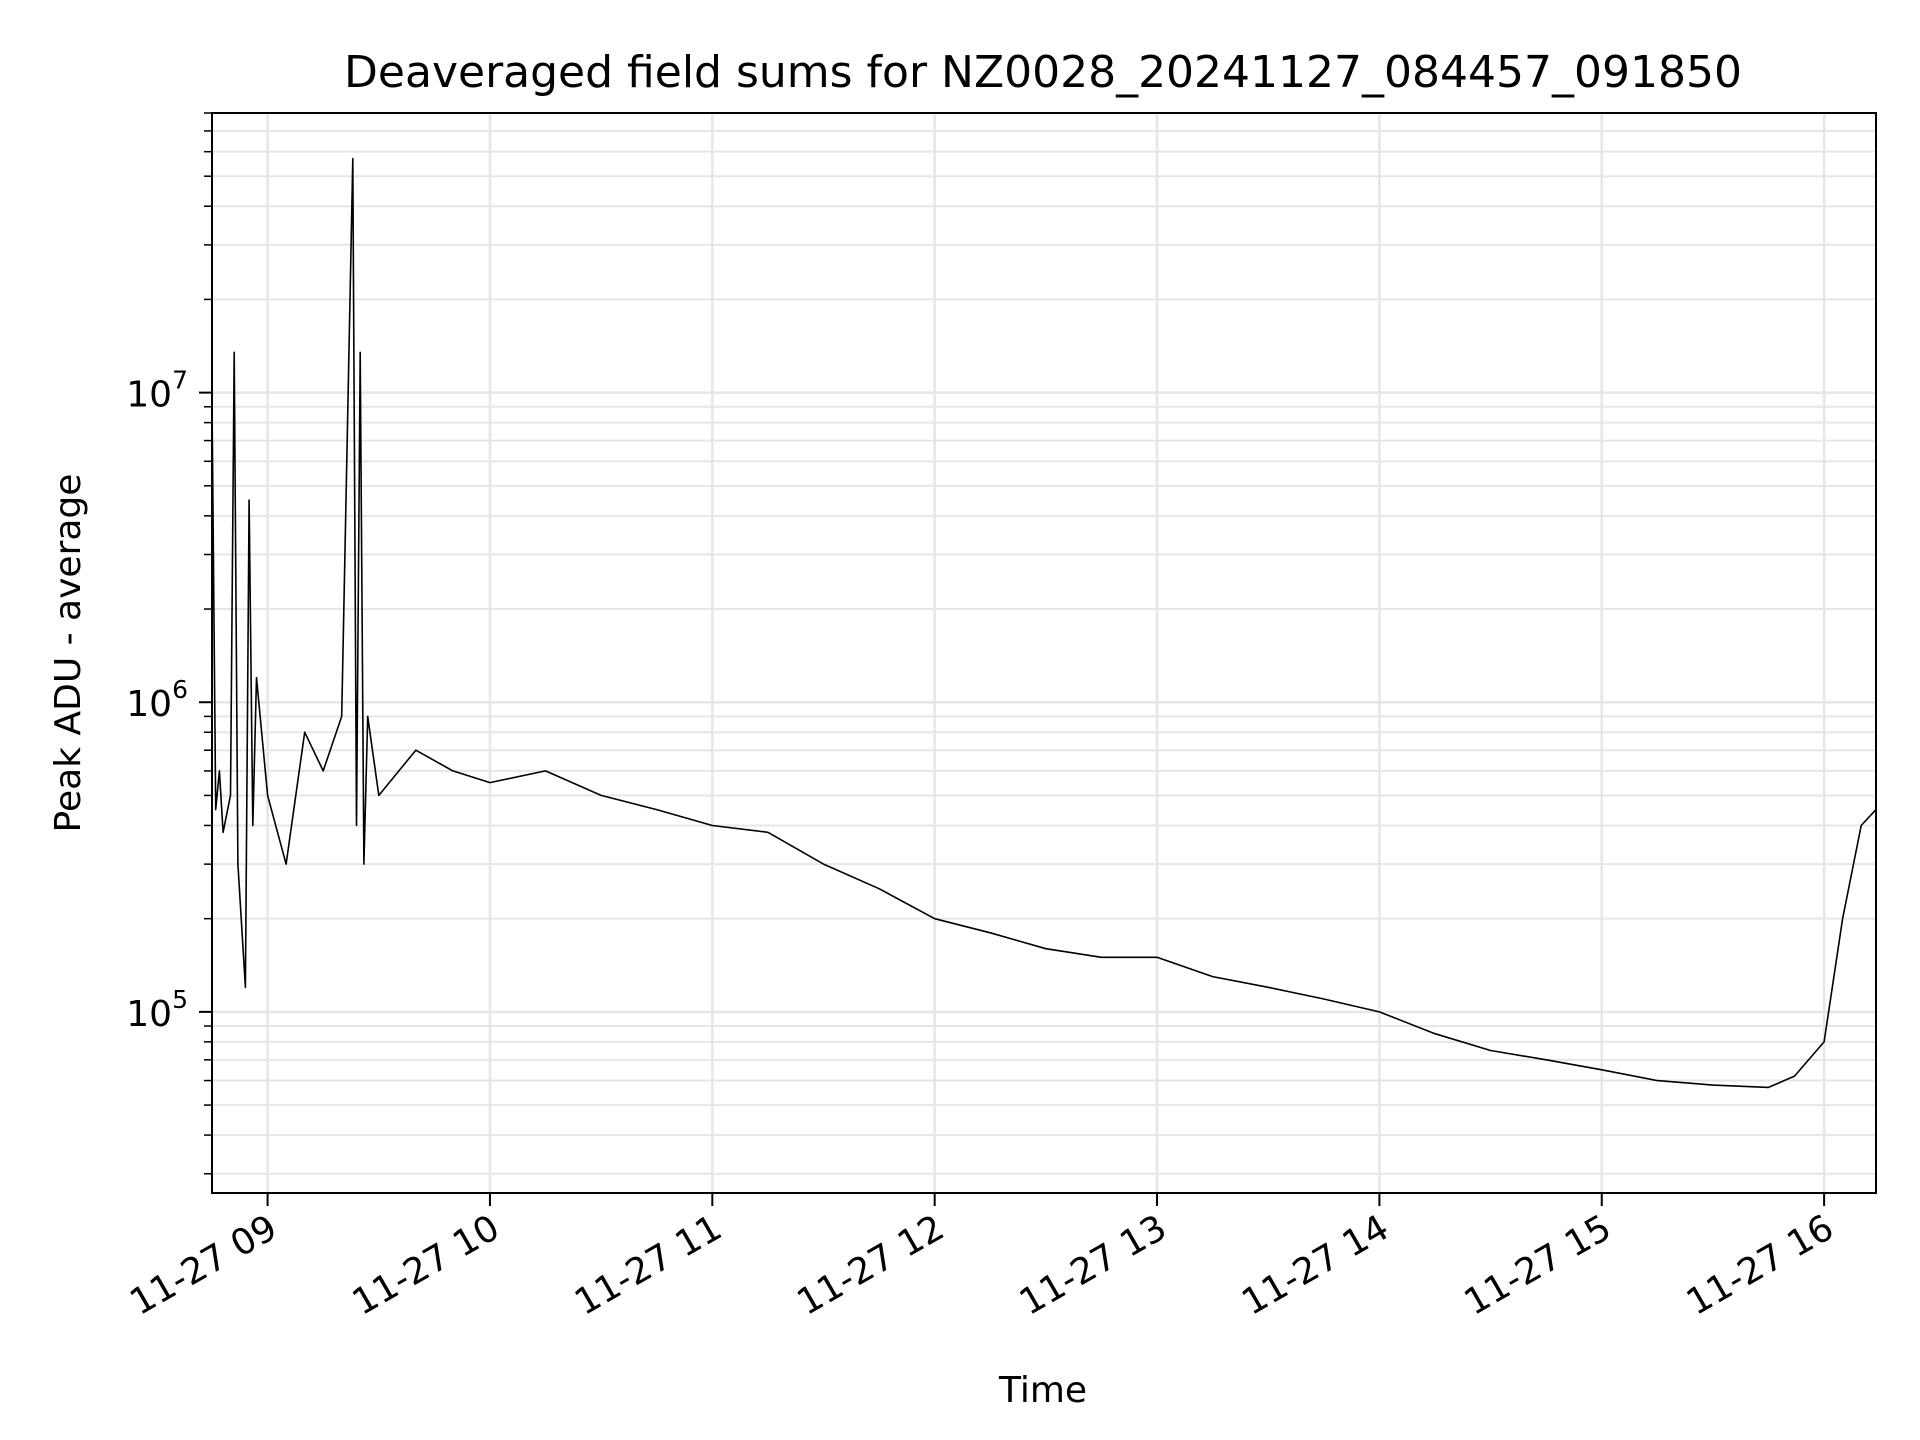  I want to click on y-tick-label: 10⁶, so click(157, 700).